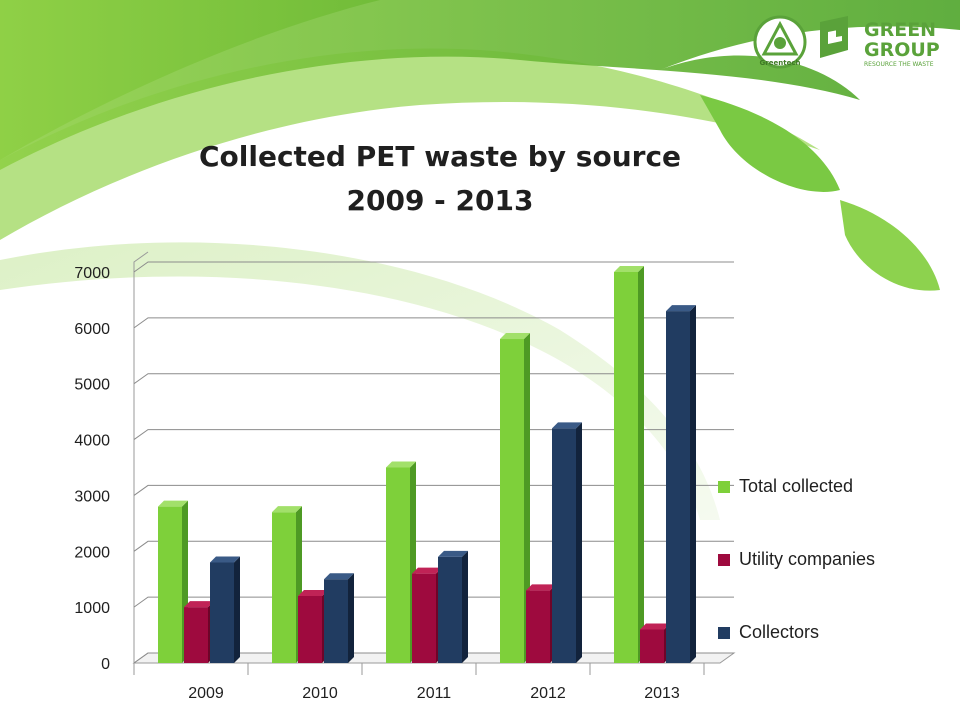 Image resolution: width=960 pixels, height=720 pixels. What do you see at coordinates (434, 693) in the screenshot?
I see `x-tick-label: 2011` at bounding box center [434, 693].